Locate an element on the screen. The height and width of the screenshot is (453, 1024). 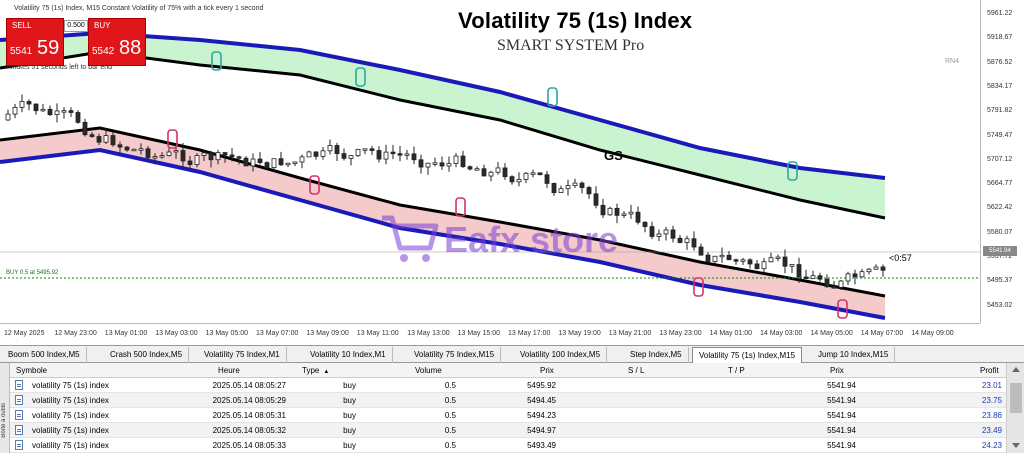
table-scrollbar is located at coordinates (1015, 408).